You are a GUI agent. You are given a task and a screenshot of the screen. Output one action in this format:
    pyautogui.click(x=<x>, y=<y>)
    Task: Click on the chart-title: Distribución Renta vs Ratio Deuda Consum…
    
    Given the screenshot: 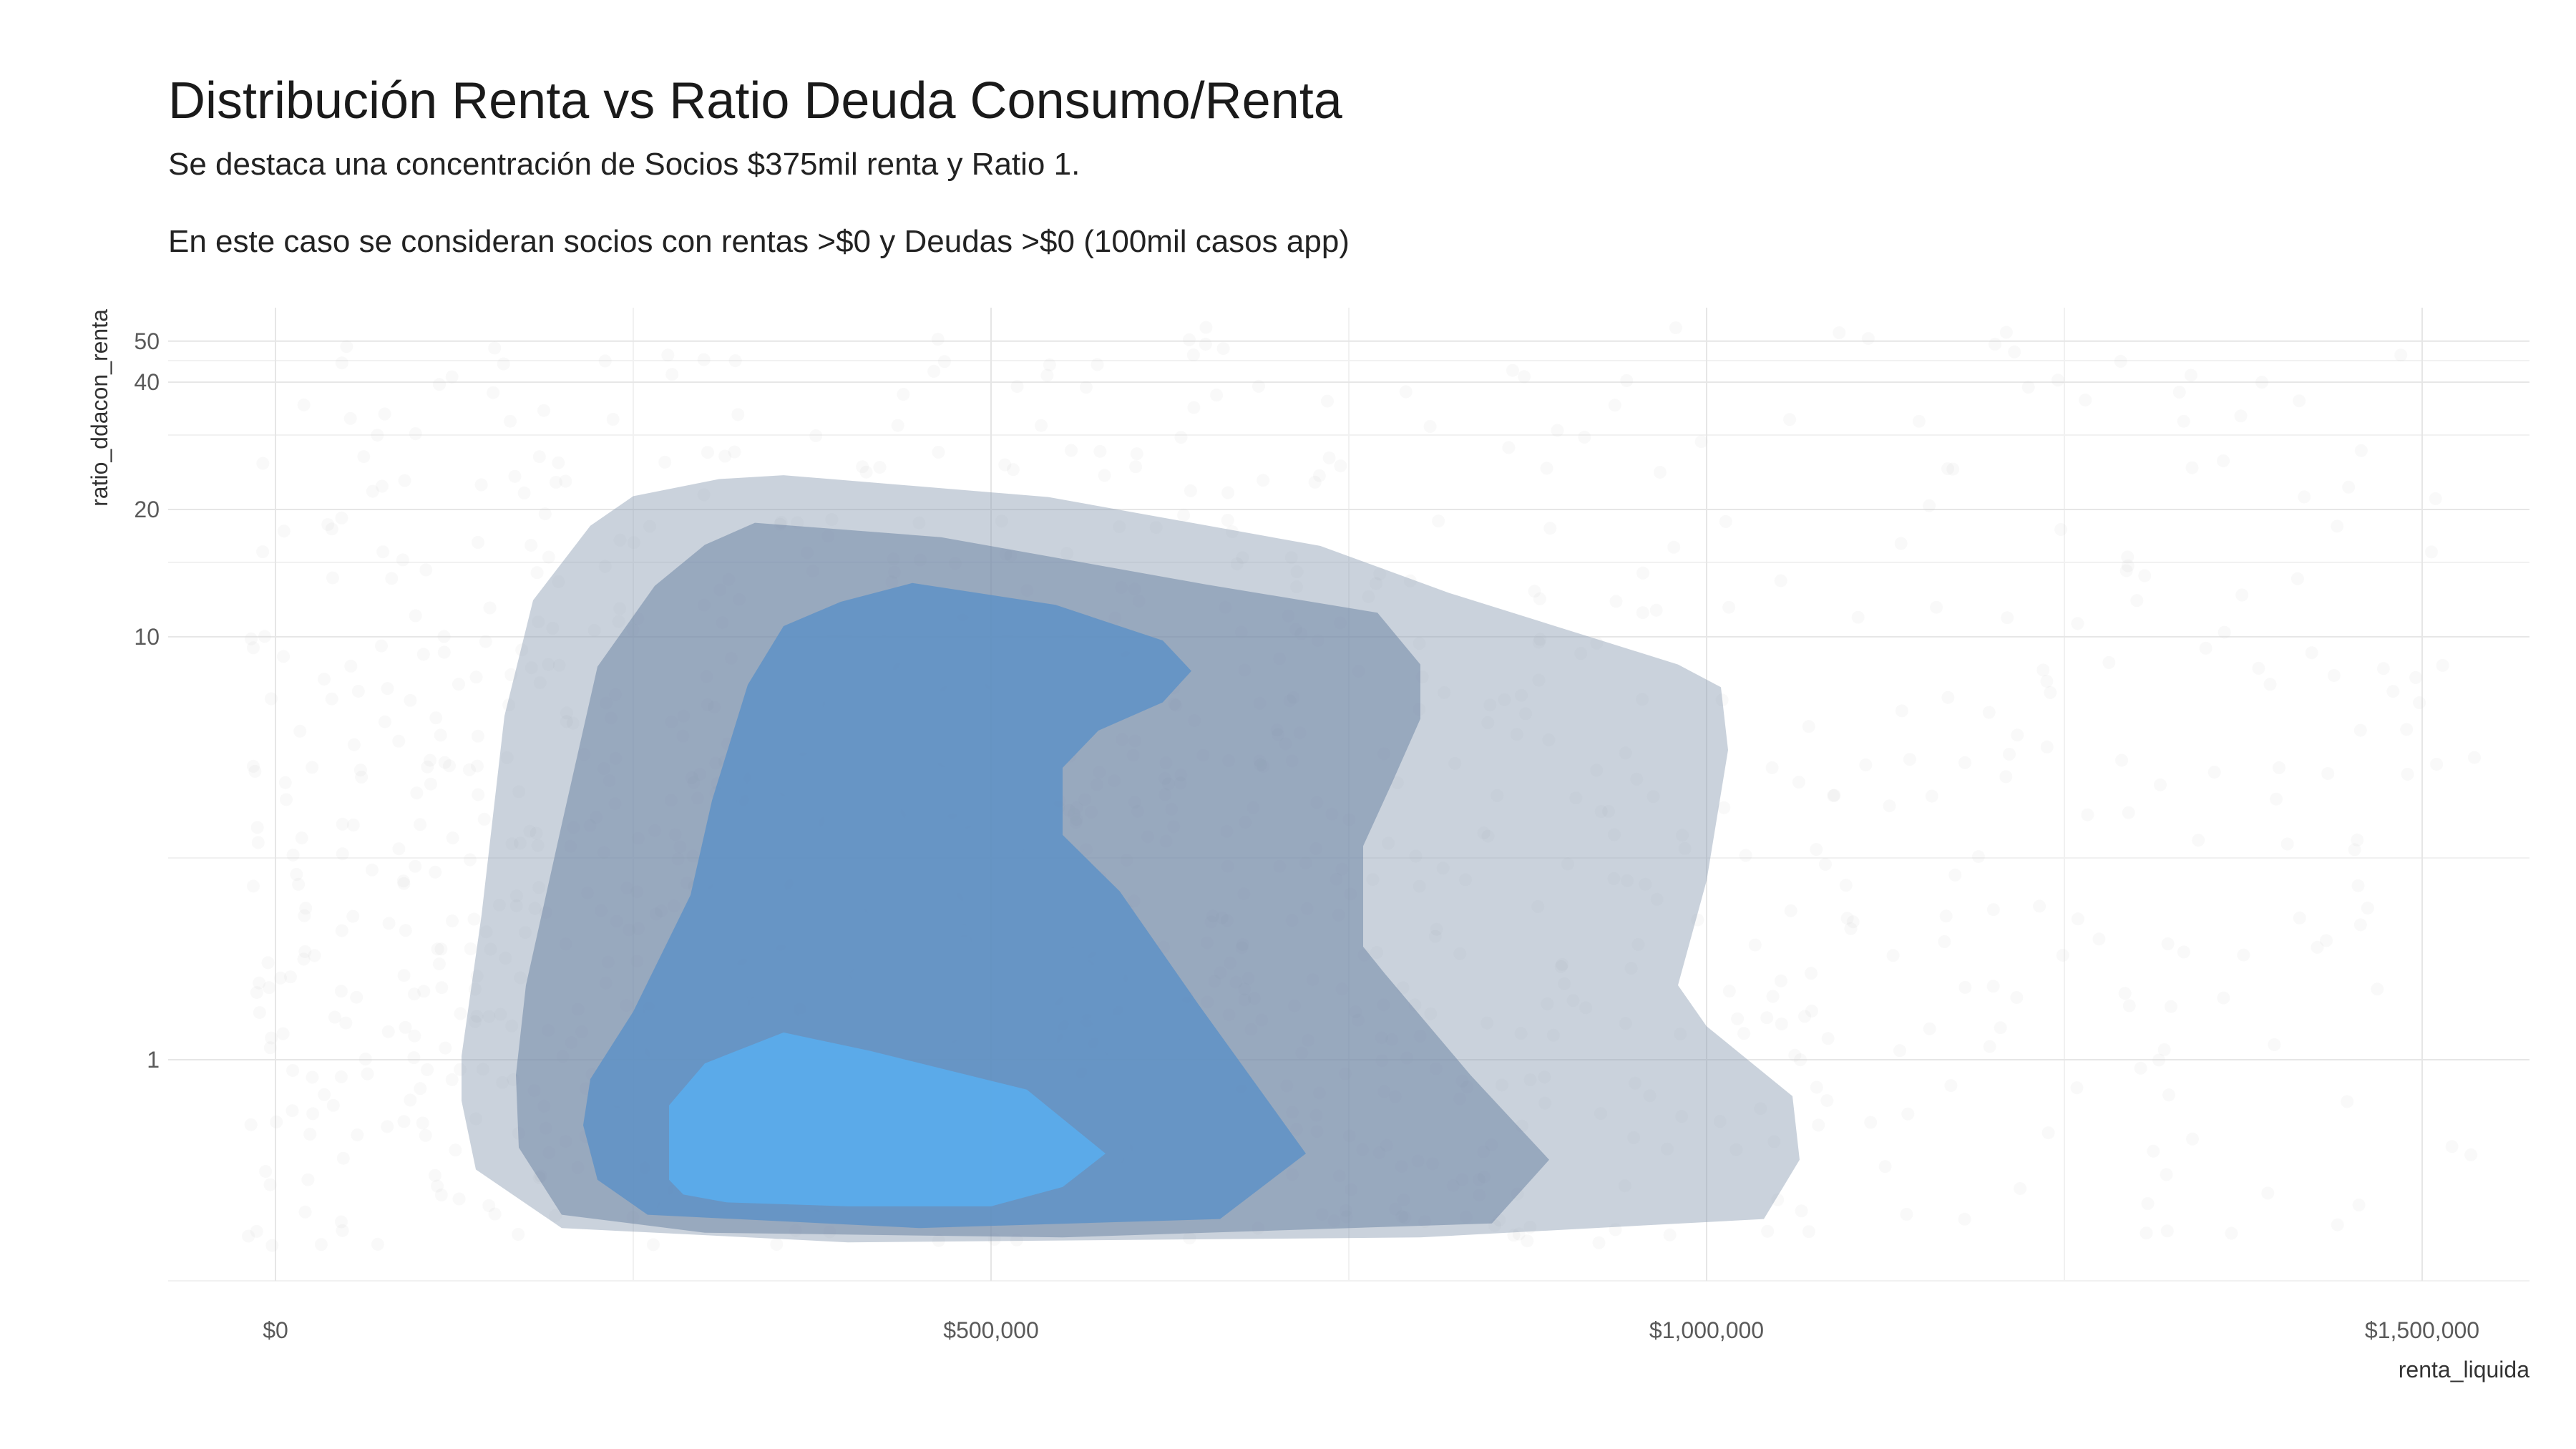 What is the action you would take?
    pyautogui.click(x=755, y=101)
    